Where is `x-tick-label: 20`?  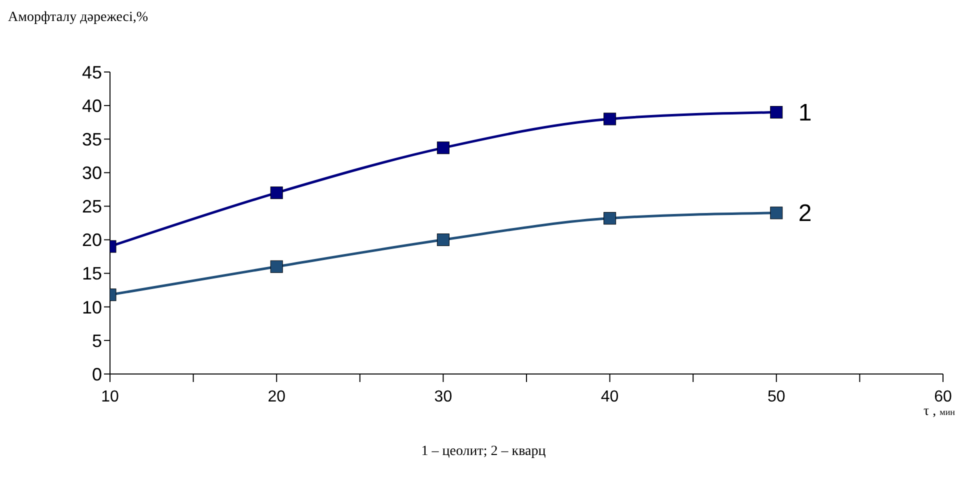
x-tick-label: 20 is located at coordinates (277, 397).